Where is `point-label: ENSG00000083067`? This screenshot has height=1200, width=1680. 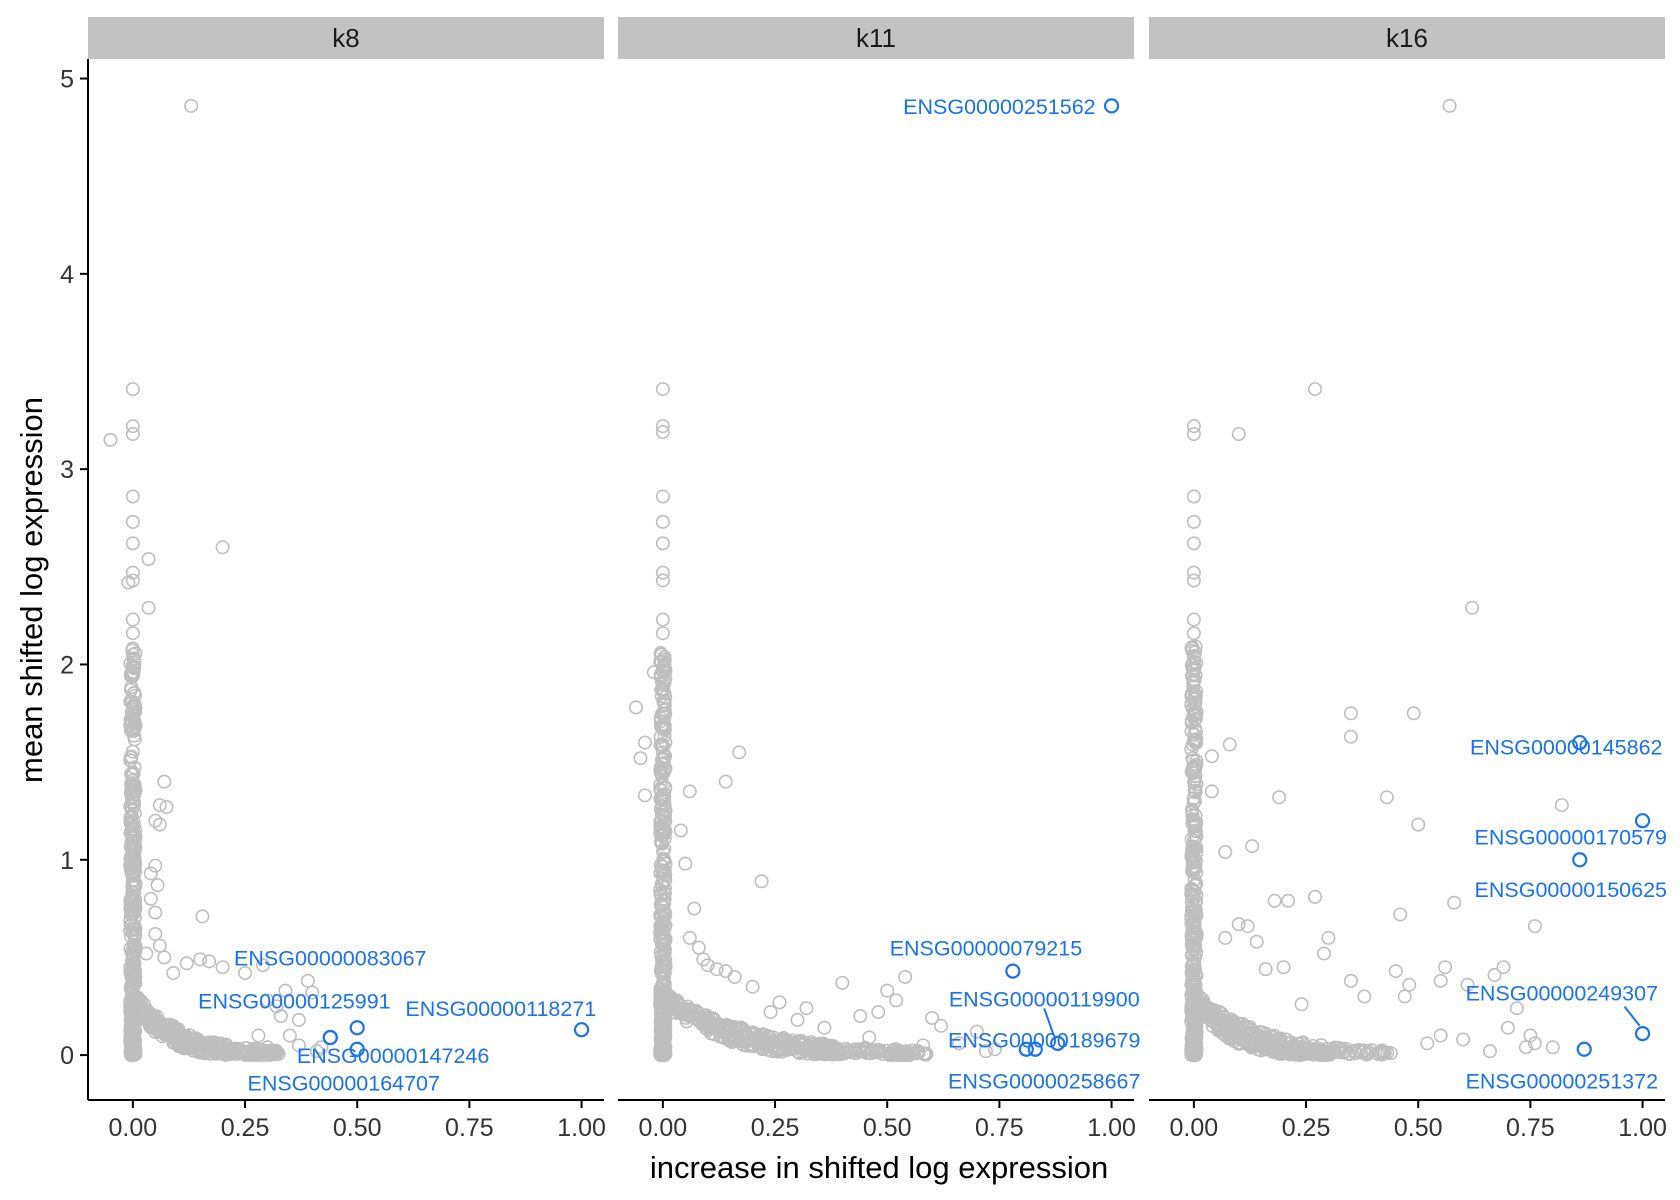 point-label: ENSG00000083067 is located at coordinates (330, 958).